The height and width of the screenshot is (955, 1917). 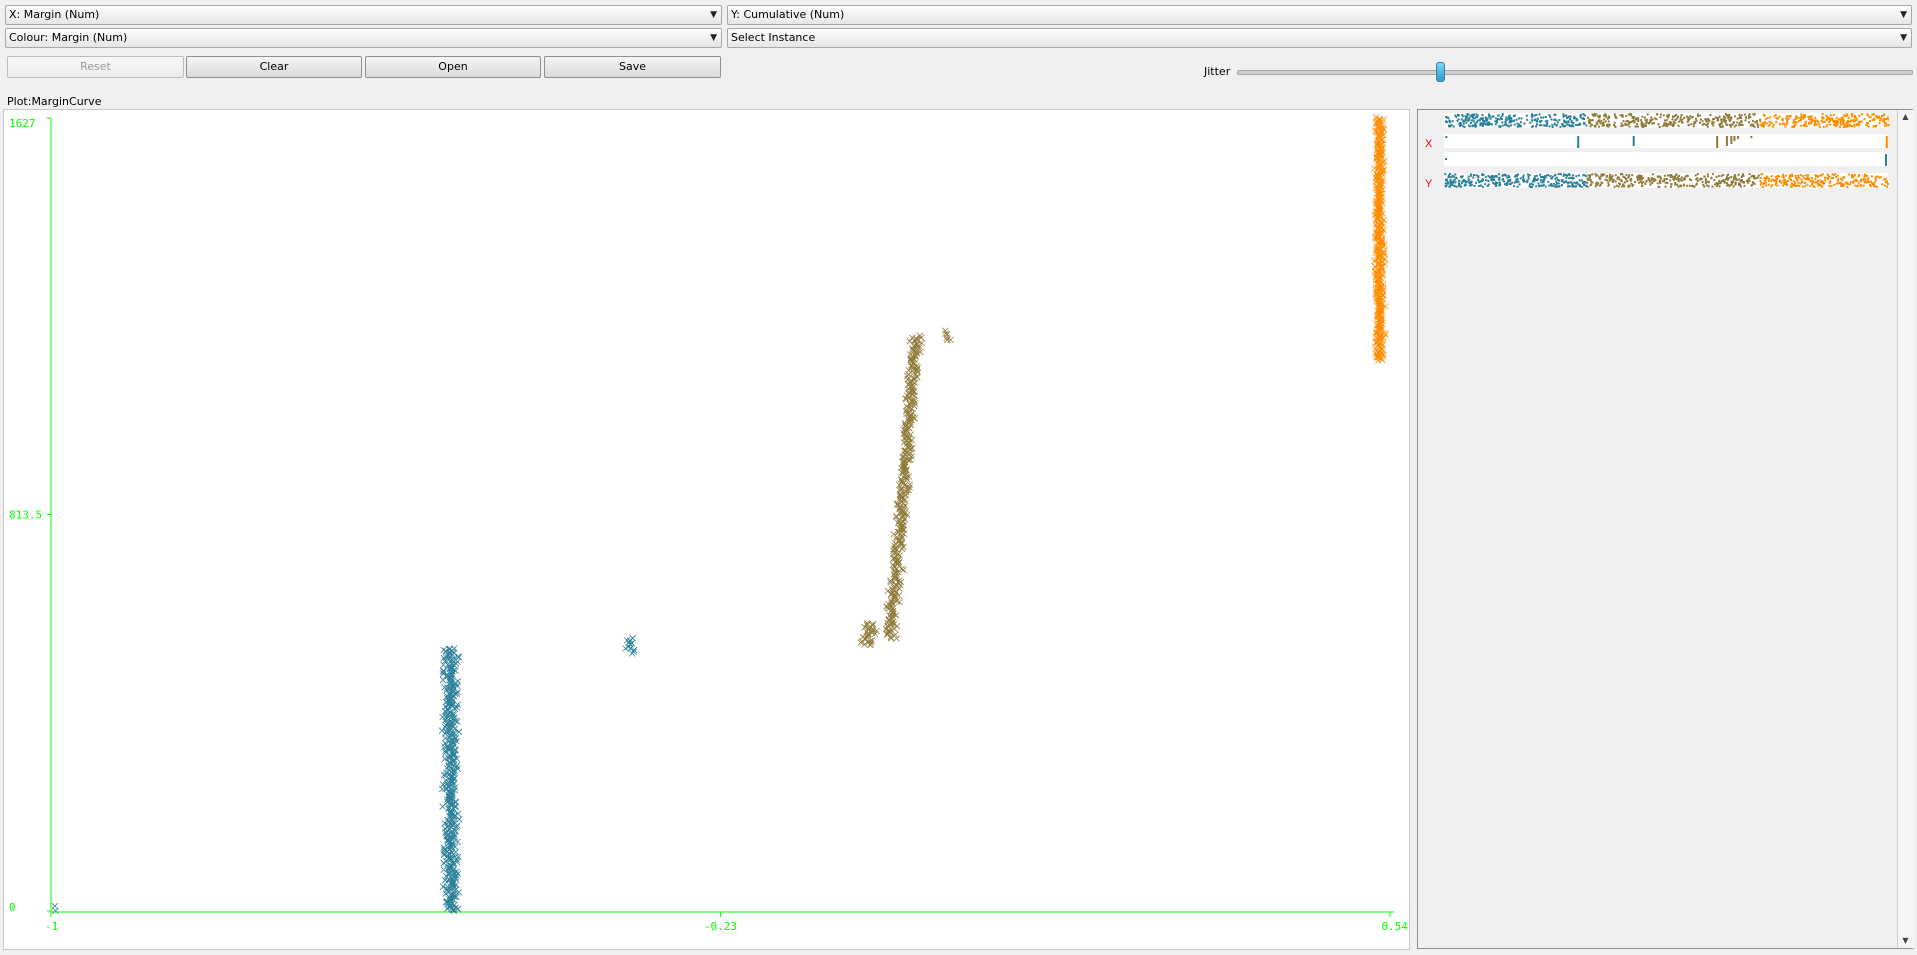 What do you see at coordinates (1319, 38) in the screenshot?
I see `instance-select: Select Instance ▼` at bounding box center [1319, 38].